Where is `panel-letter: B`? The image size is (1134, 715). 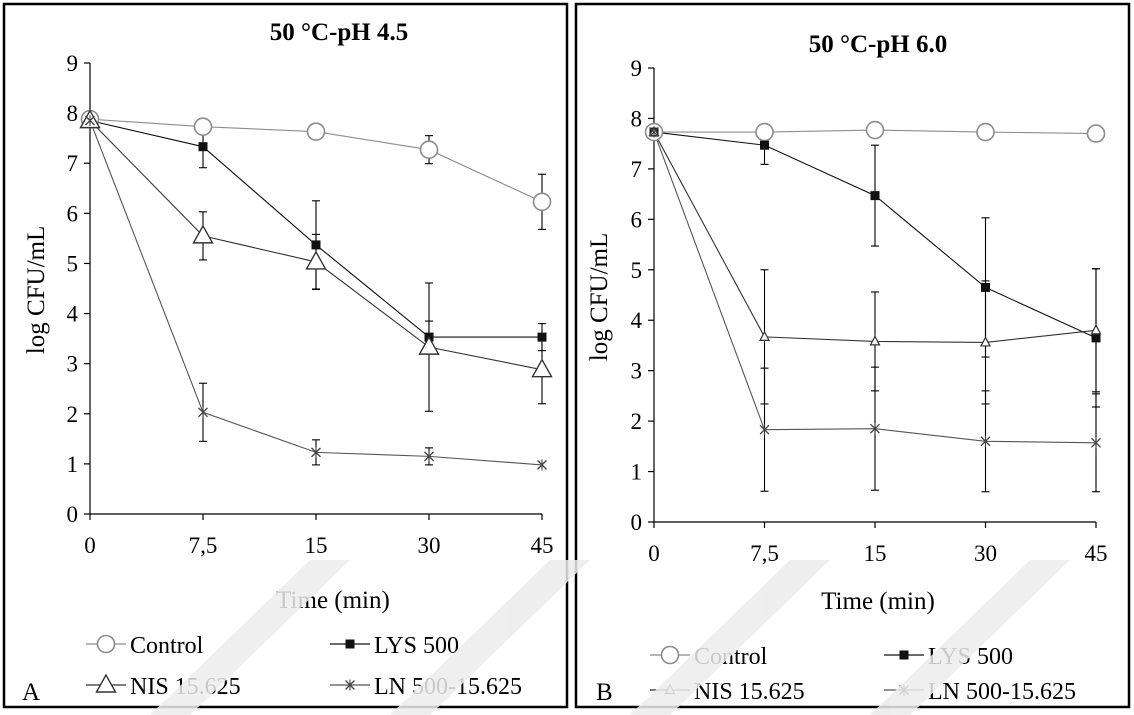 panel-letter: B is located at coordinates (604, 692).